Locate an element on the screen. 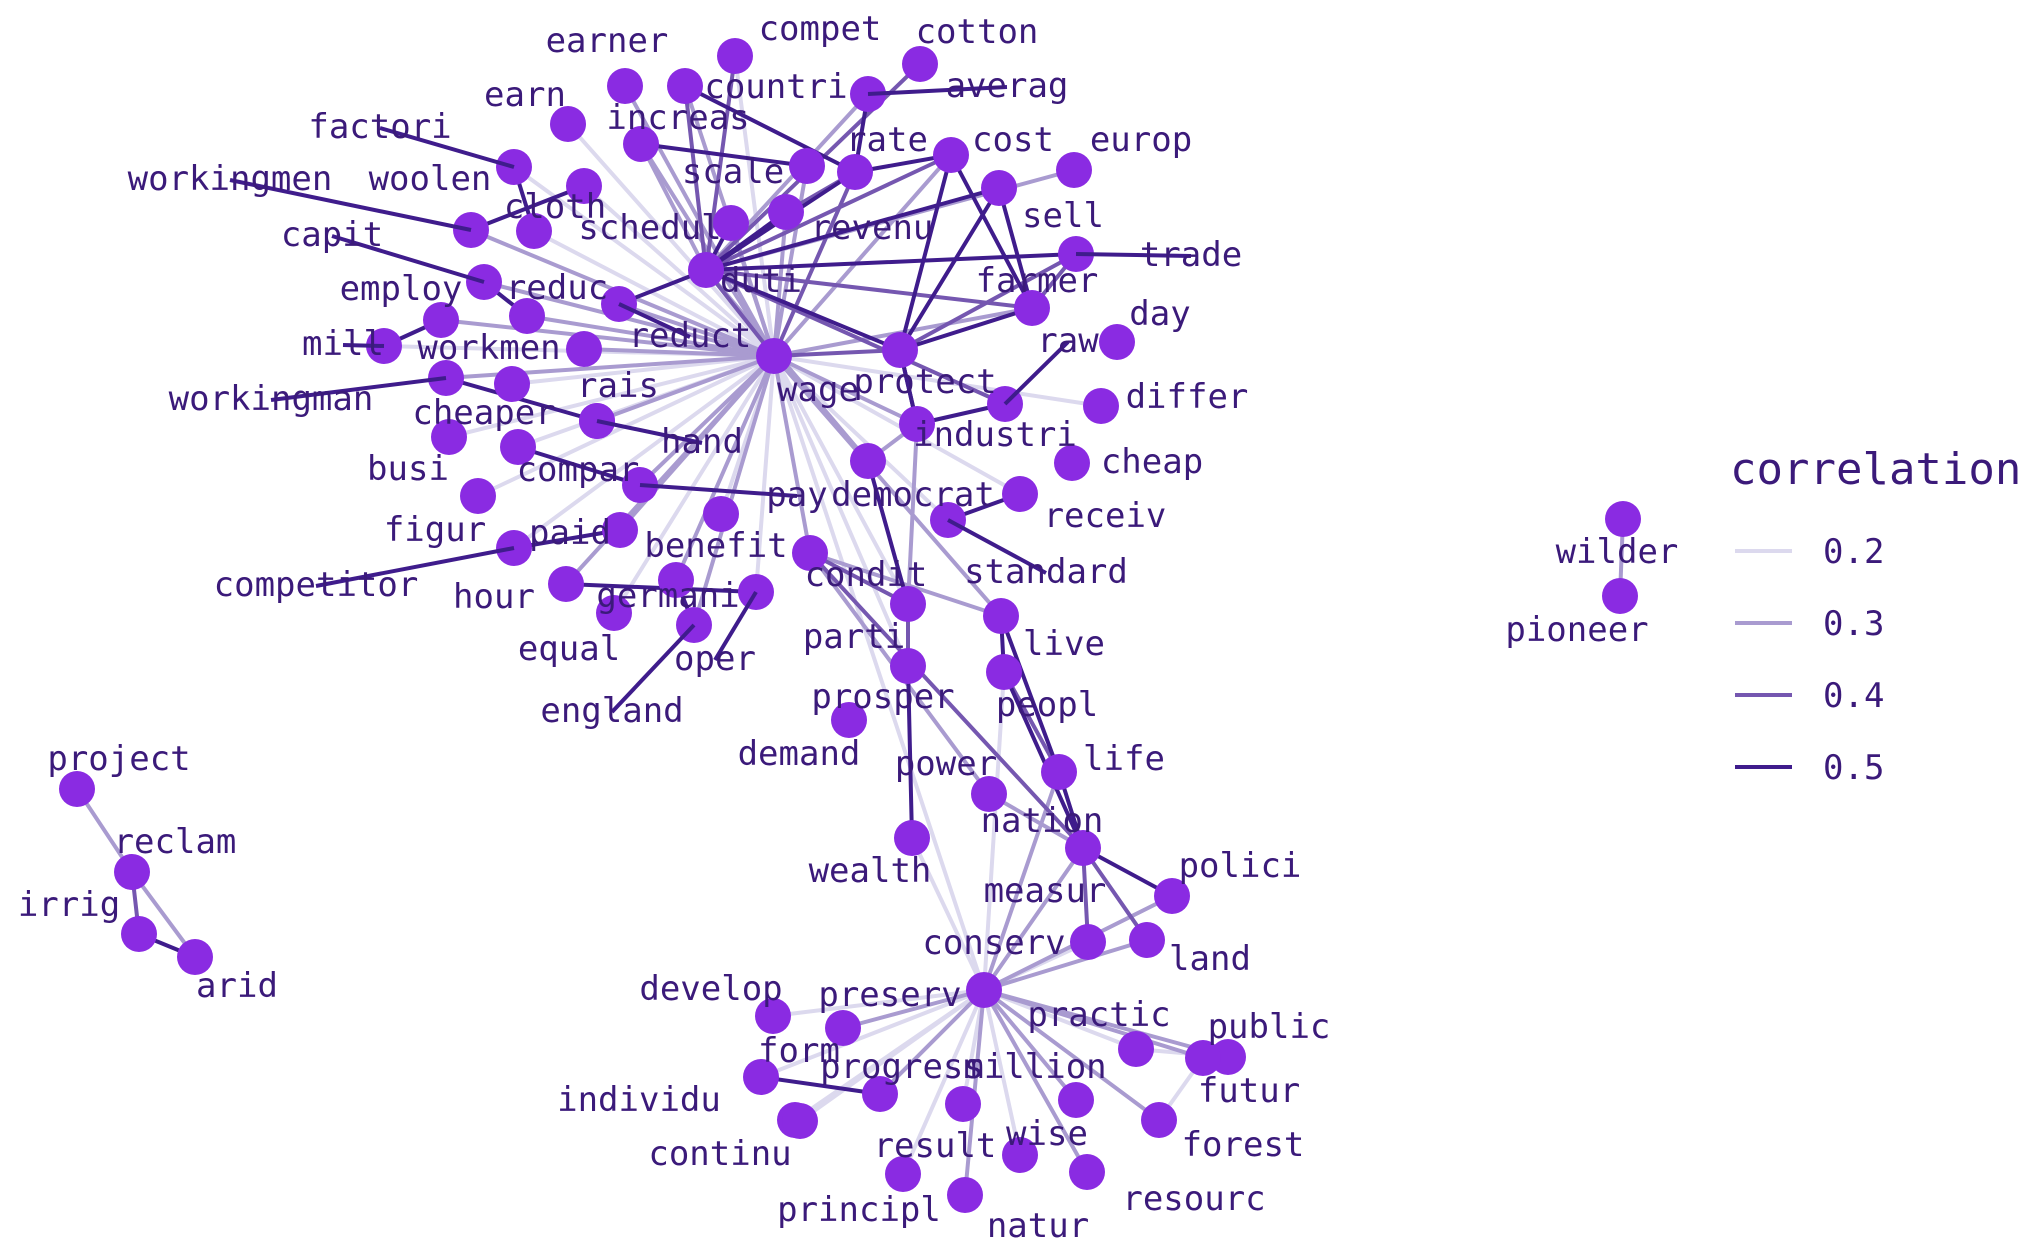 This screenshot has height=1253, width=2028. label-leader-hand is located at coordinates (649, 432).